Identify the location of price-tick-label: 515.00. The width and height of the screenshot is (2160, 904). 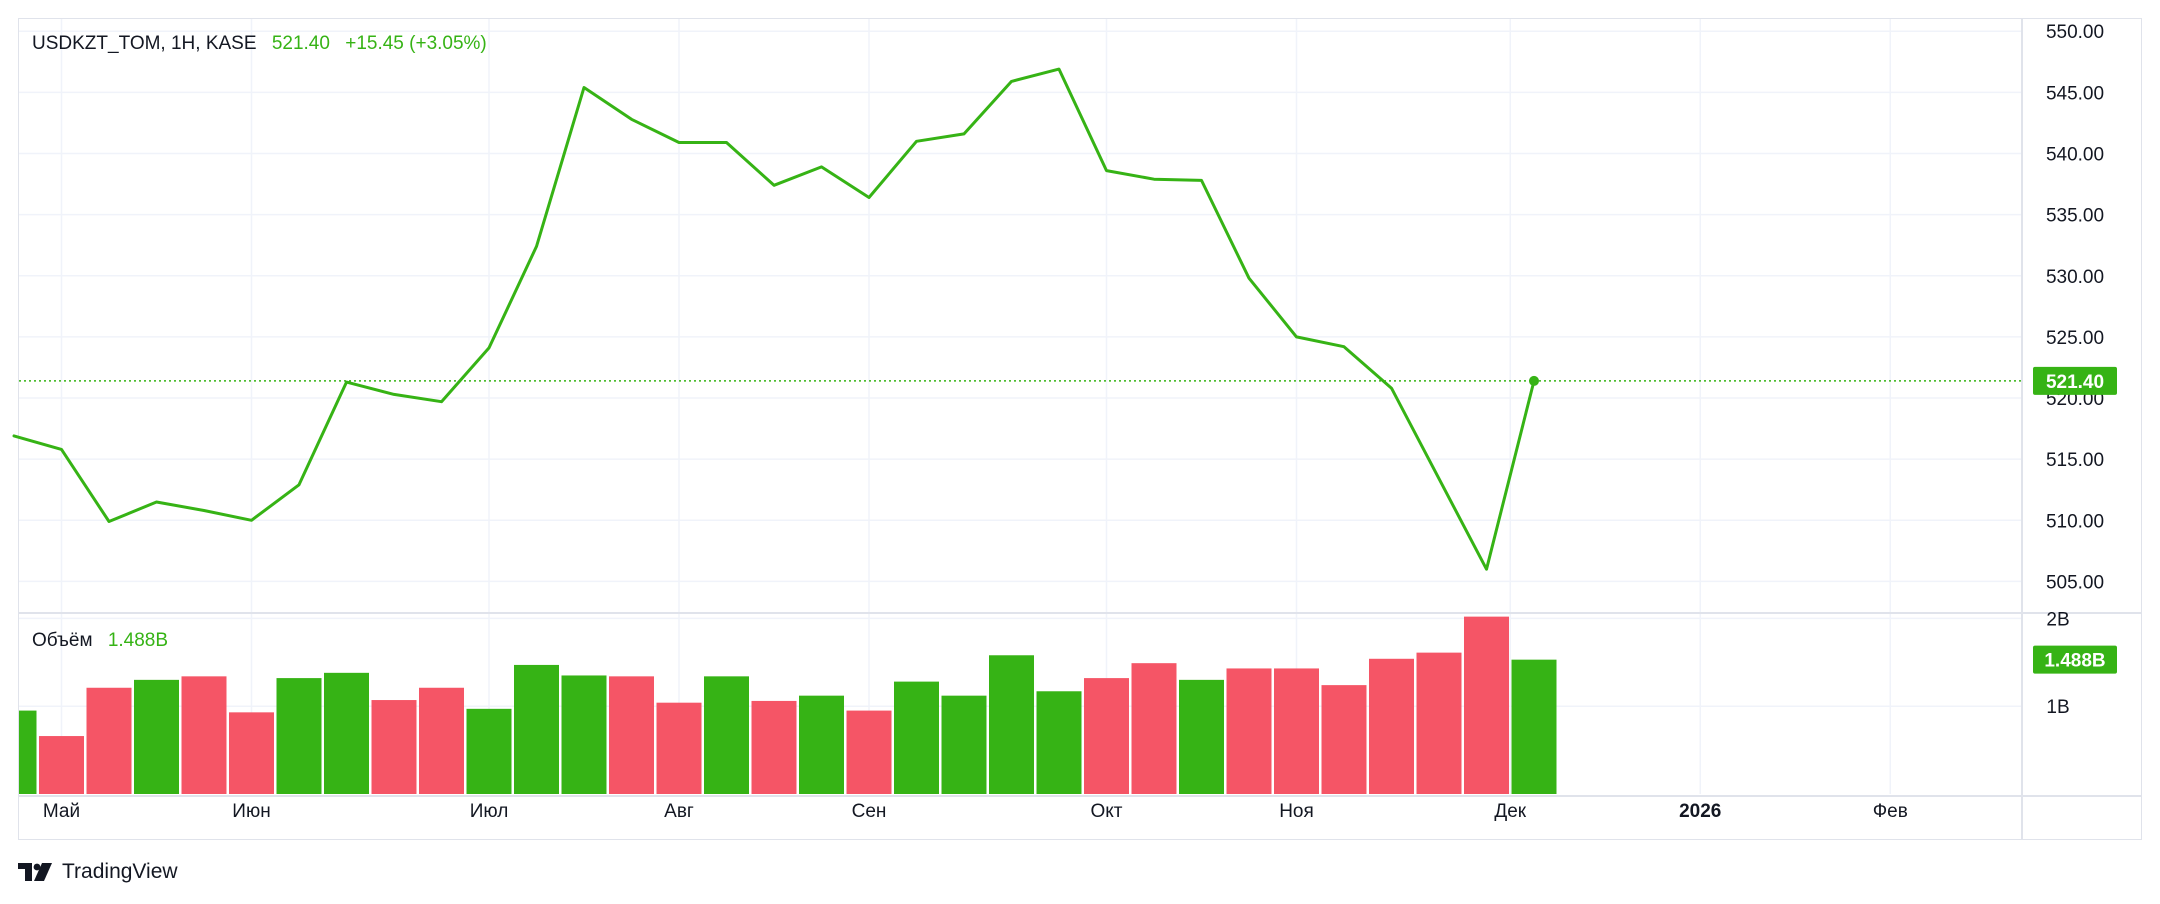
(2075, 460).